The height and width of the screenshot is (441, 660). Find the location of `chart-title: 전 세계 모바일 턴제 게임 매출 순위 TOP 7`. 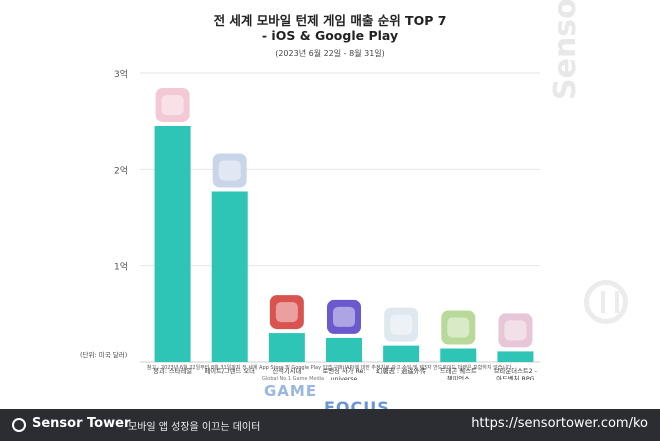

chart-title: 전 세계 모바일 턴제 게임 매출 순위 TOP 7 is located at coordinates (330, 20).